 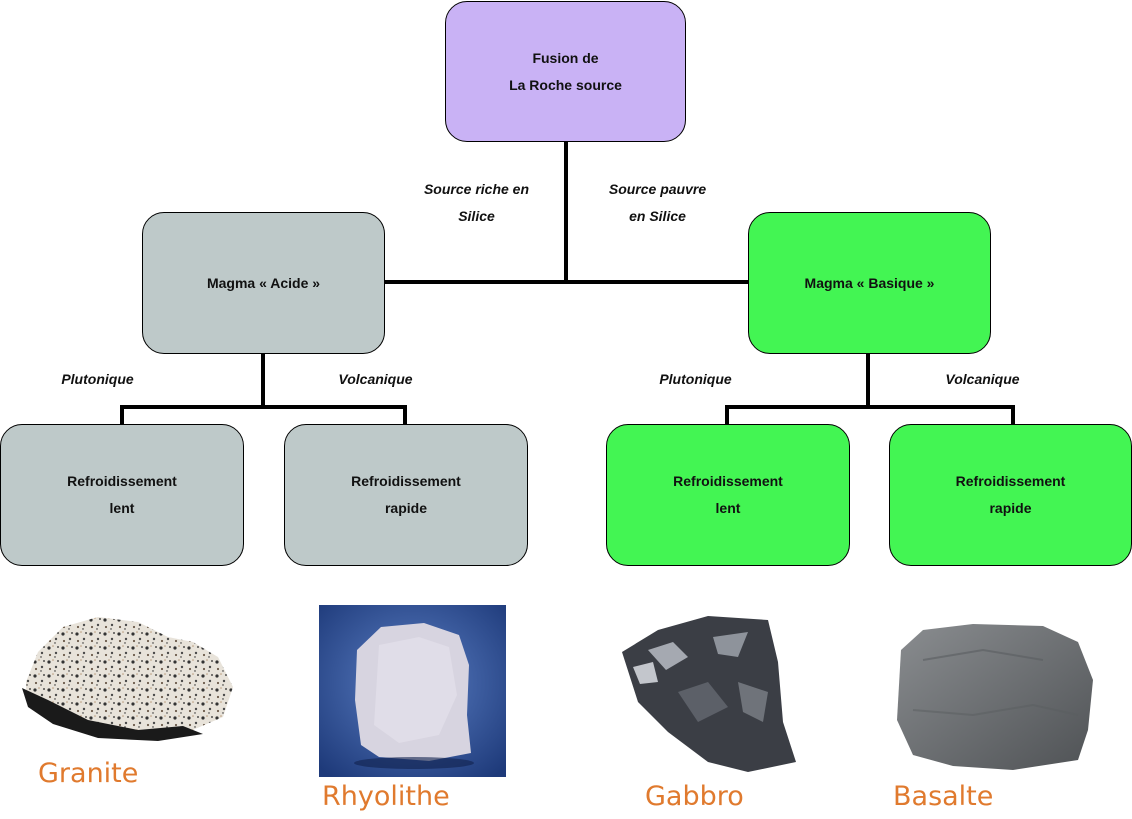 What do you see at coordinates (88, 773) in the screenshot?
I see `granite-label: Granite` at bounding box center [88, 773].